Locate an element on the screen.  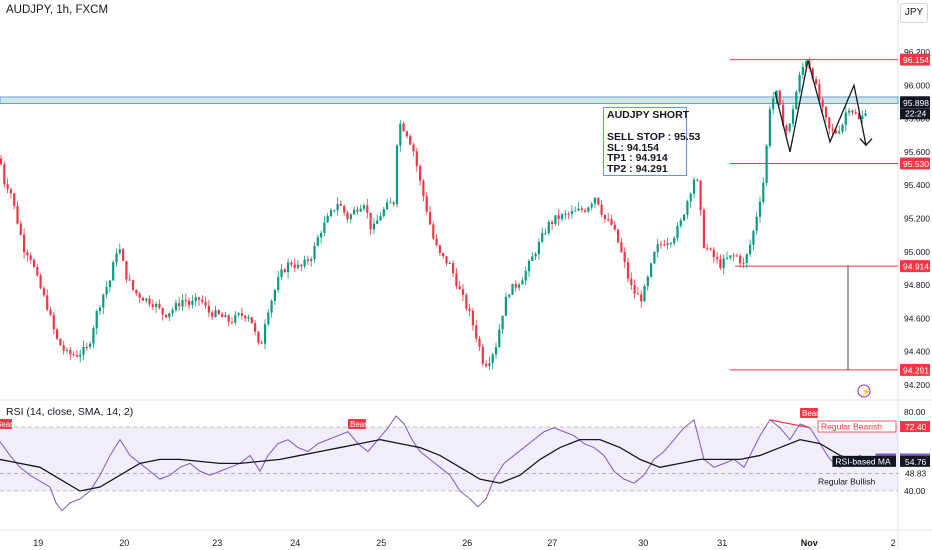
rsi-indicator-title: RSI (14, close, SMA, 14, 2) is located at coordinates (70, 412).